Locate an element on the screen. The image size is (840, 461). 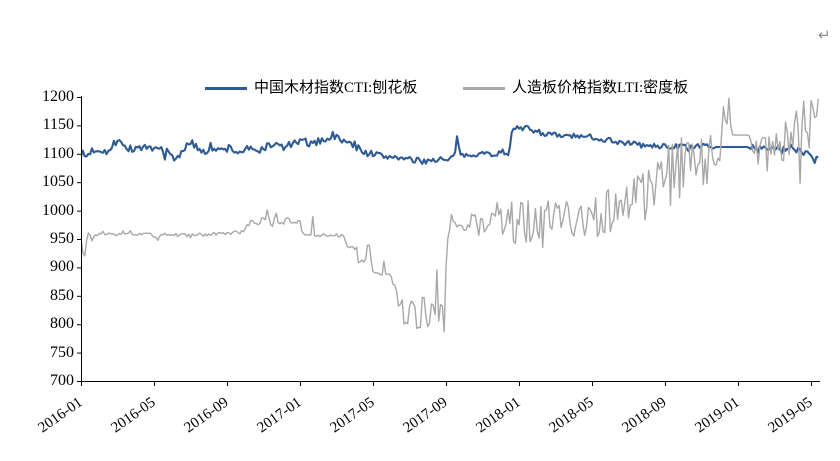
y-tick-label: 950 is located at coordinates (62, 238).